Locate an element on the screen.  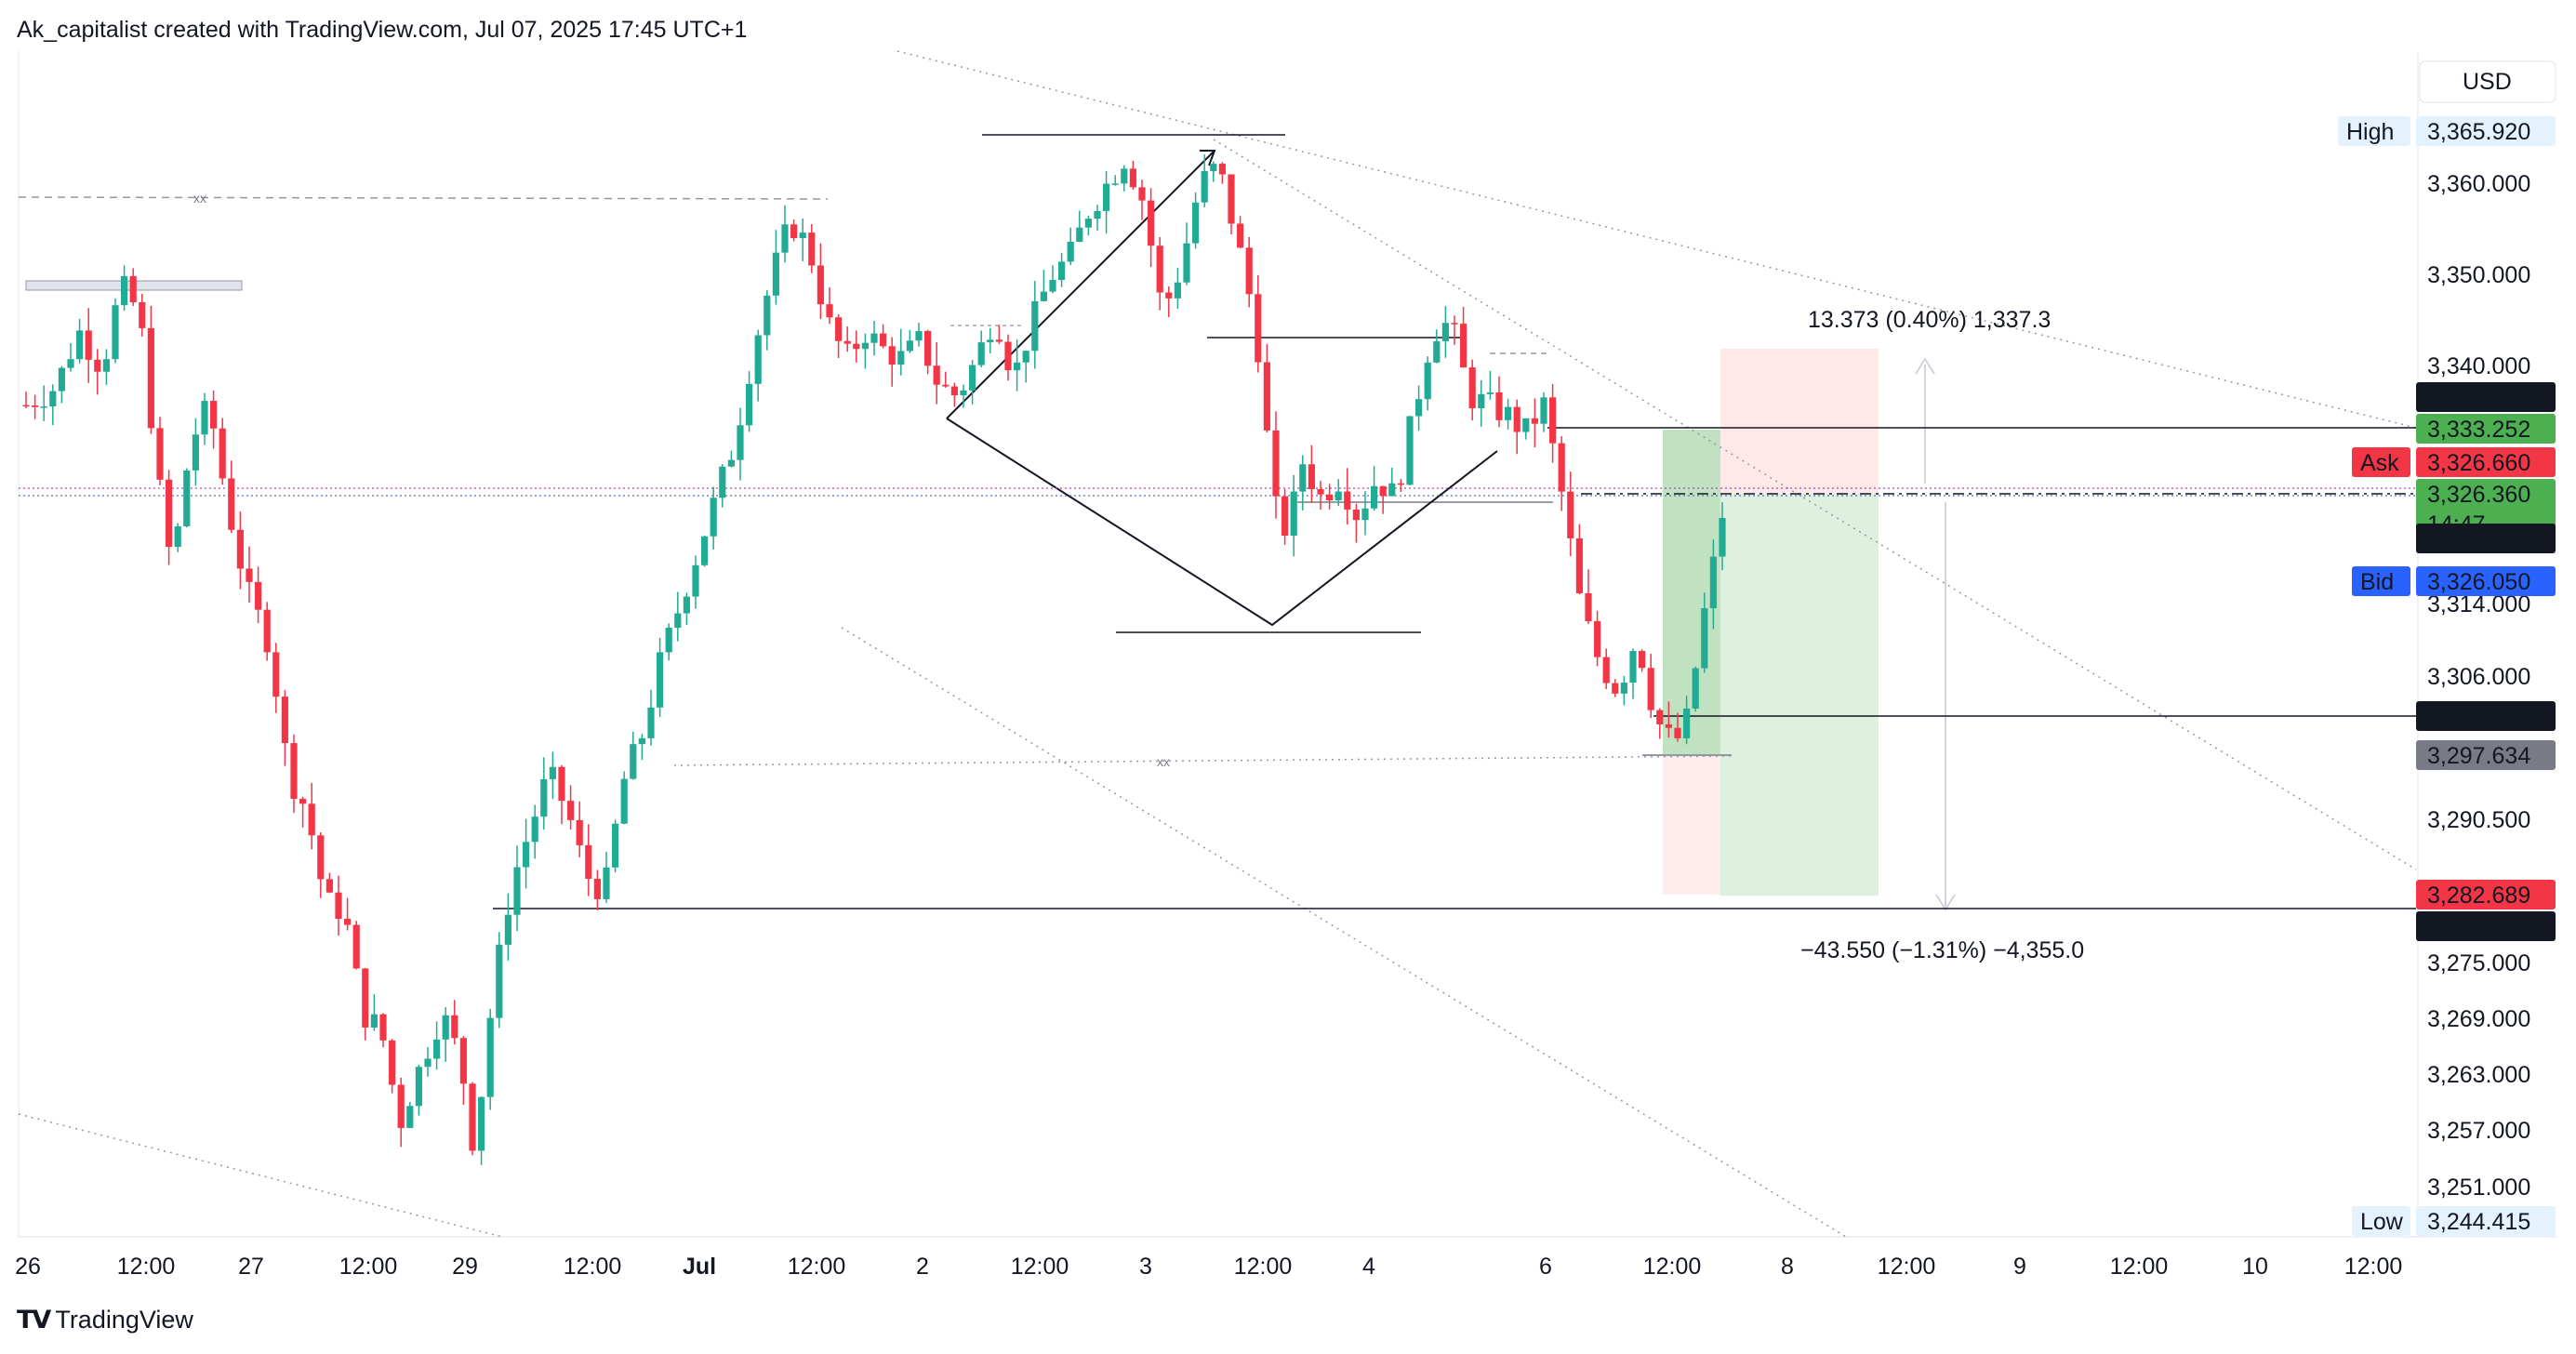
tradingview-brand: 𝗧𝗩 TradingView is located at coordinates (105, 1320).